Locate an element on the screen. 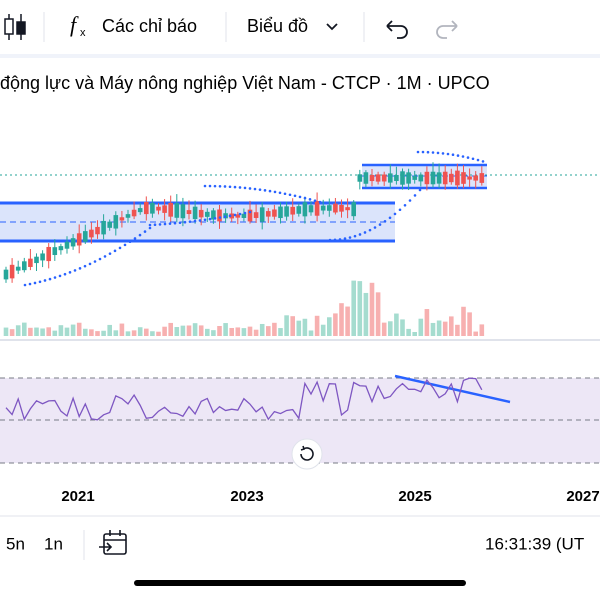  candle-icon is located at coordinates (15, 27).